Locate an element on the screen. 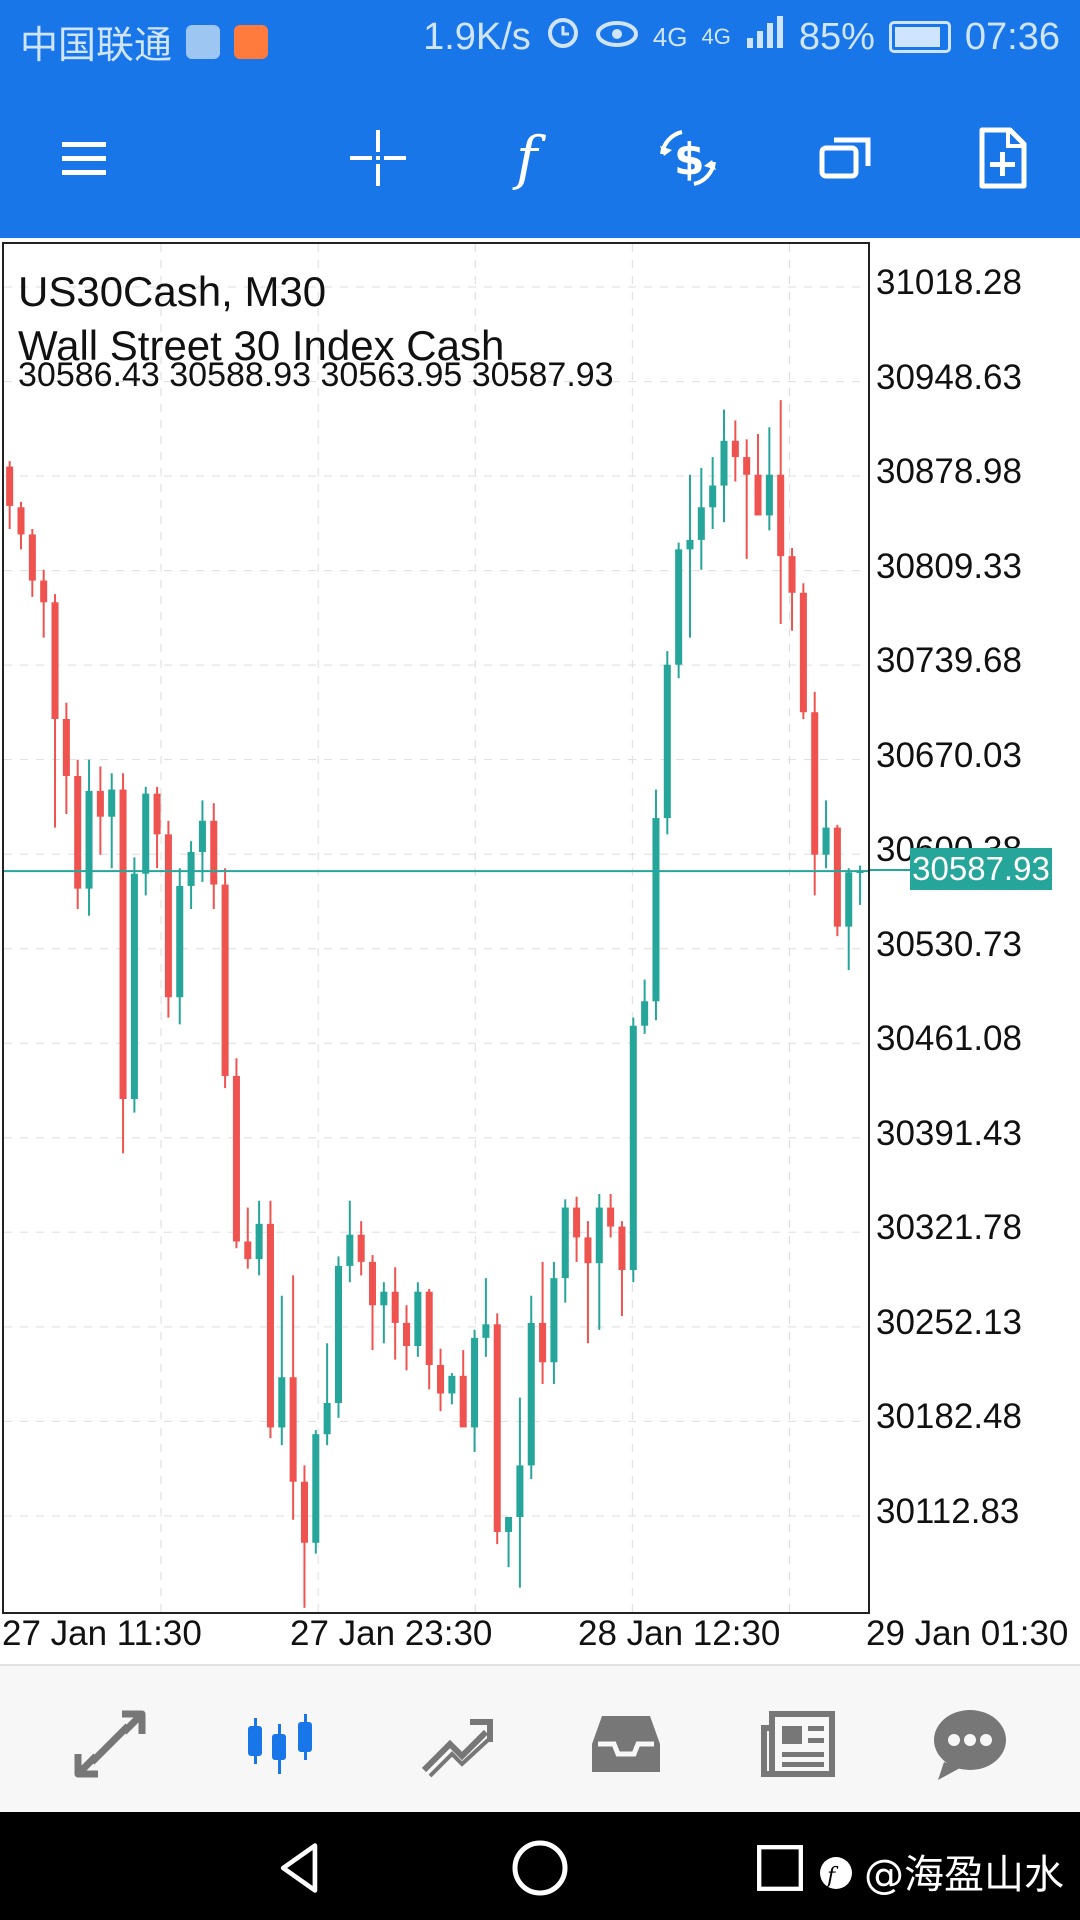 The height and width of the screenshot is (1920, 1080). time-label: 27 Jan 11:30 is located at coordinates (102, 1633).